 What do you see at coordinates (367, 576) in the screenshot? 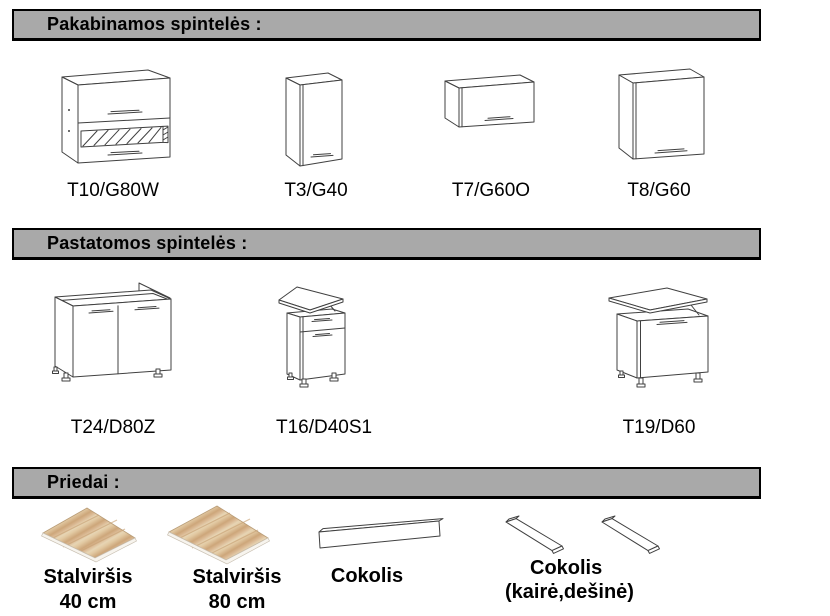
I see `item-label-plinth: Cokolis` at bounding box center [367, 576].